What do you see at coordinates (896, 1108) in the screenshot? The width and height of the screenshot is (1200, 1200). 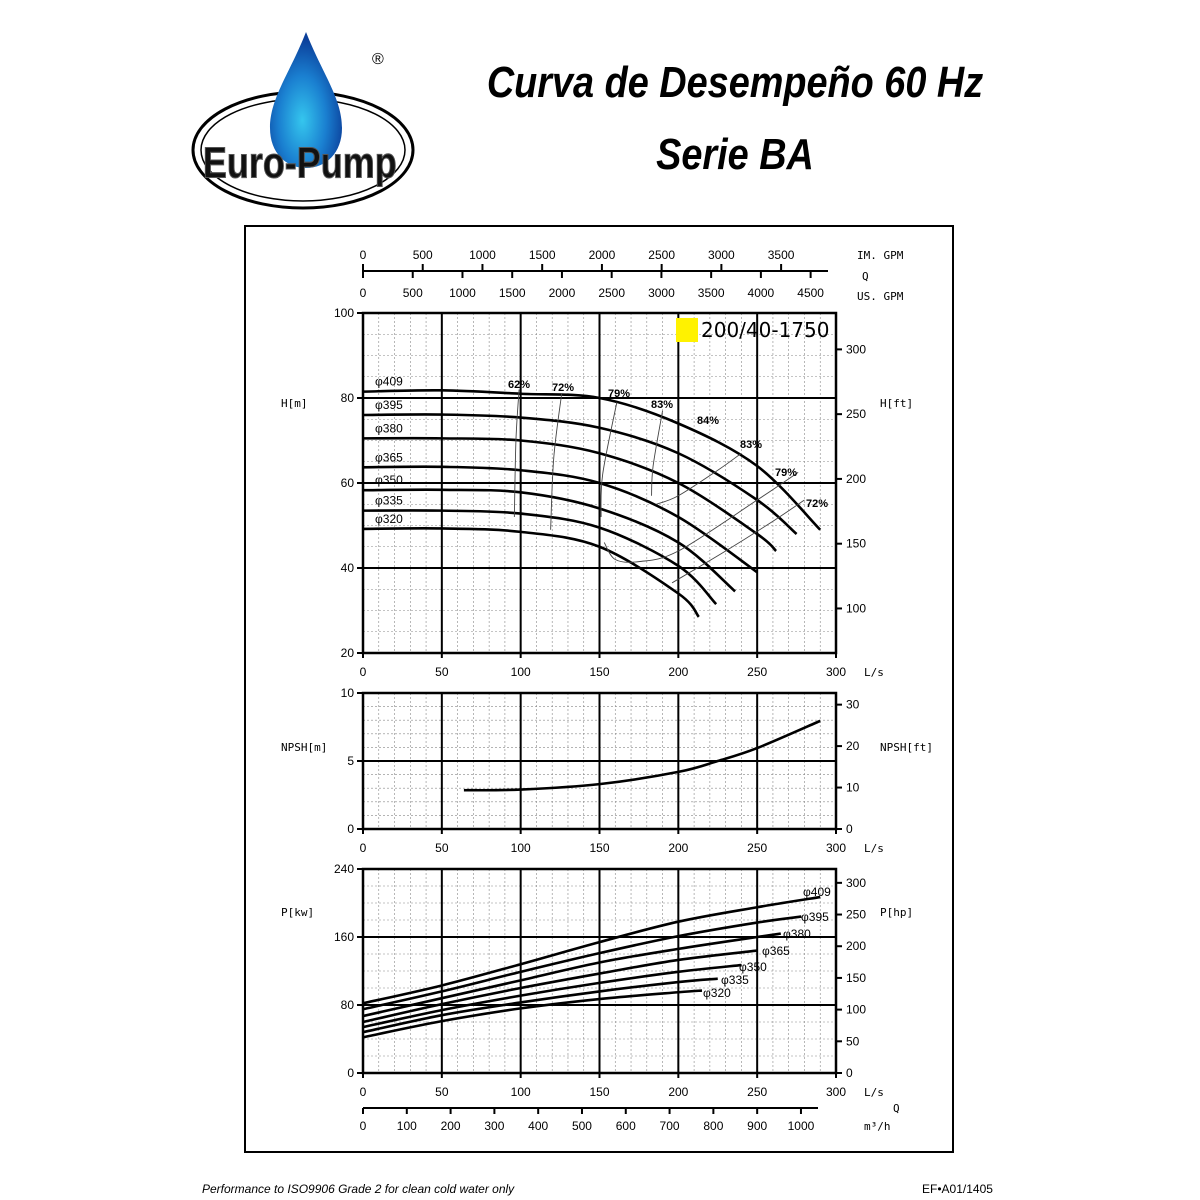 I see `svg-text: Q` at bounding box center [896, 1108].